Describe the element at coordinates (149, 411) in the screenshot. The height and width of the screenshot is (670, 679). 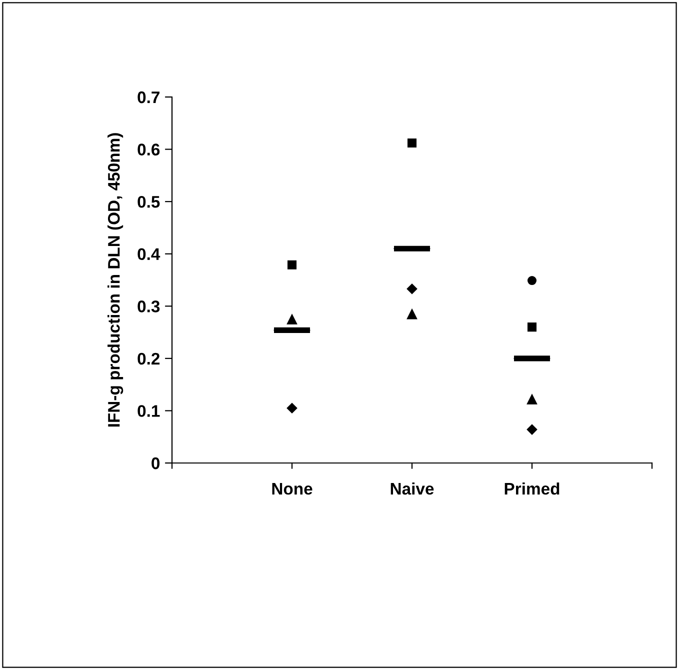
I see `y-tick-label: 0.1` at that location.